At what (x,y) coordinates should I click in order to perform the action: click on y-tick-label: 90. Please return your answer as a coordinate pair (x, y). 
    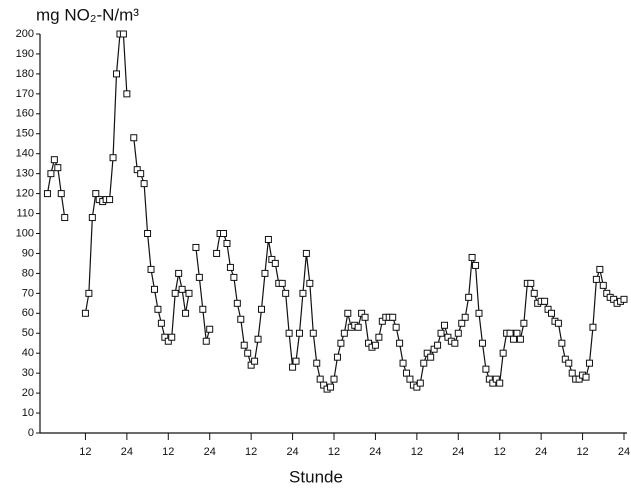
    Looking at the image, I should click on (28, 253).